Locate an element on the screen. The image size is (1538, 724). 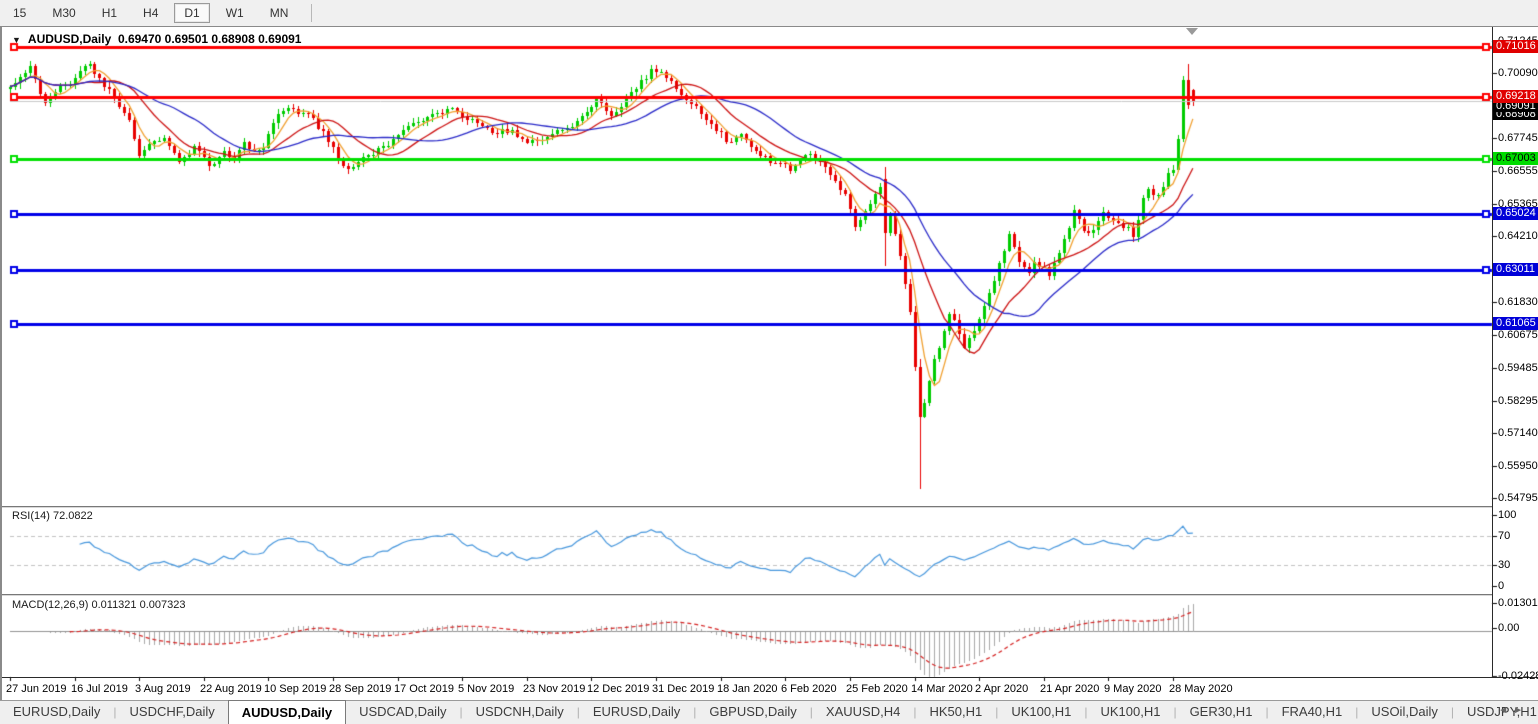
price-axis-label: 0.67745 is located at coordinates (1518, 138).